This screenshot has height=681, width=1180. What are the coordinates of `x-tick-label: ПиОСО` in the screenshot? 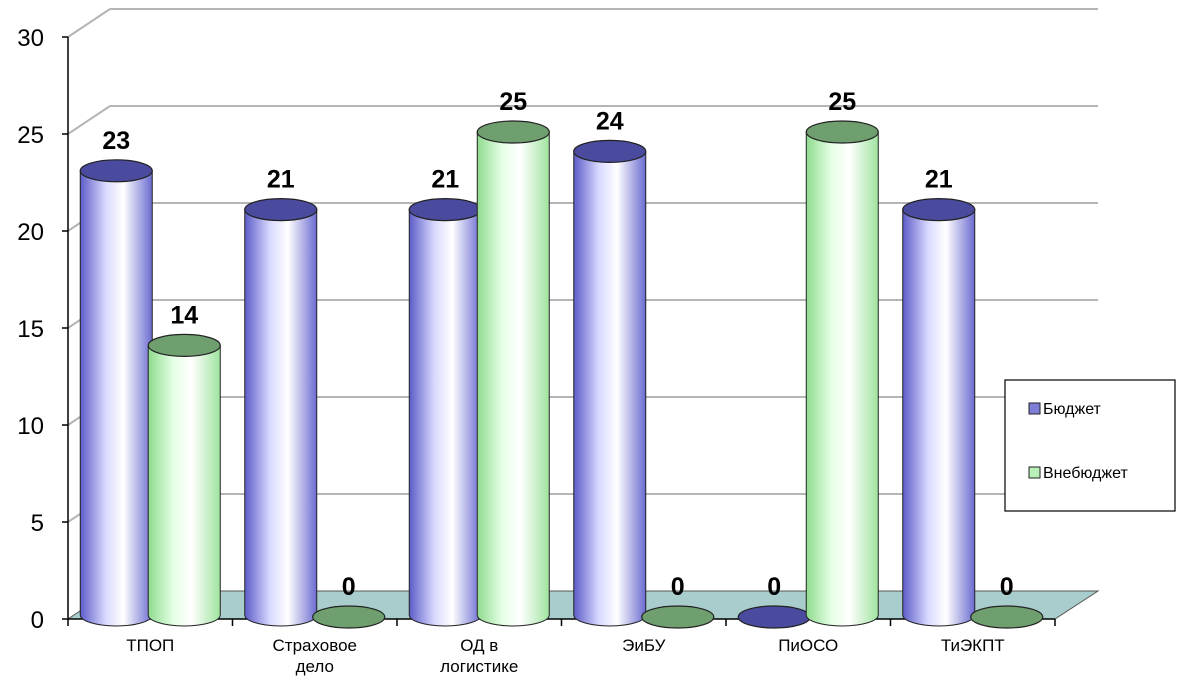 It's located at (808, 645).